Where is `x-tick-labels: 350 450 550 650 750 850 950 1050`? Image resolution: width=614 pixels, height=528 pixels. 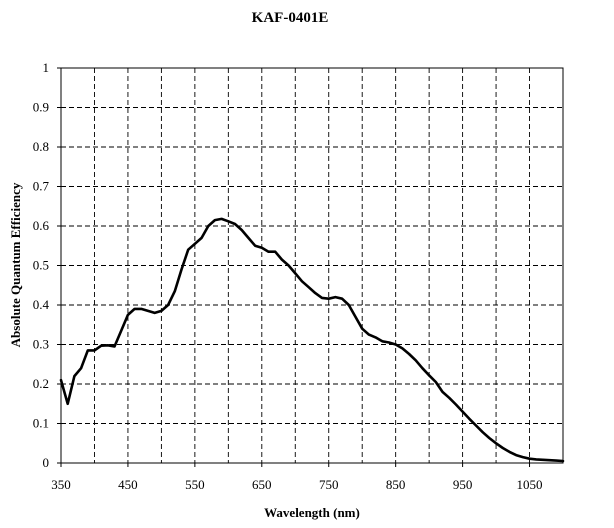 x-tick-labels: 350 450 550 650 750 850 950 1050 is located at coordinates (297, 477).